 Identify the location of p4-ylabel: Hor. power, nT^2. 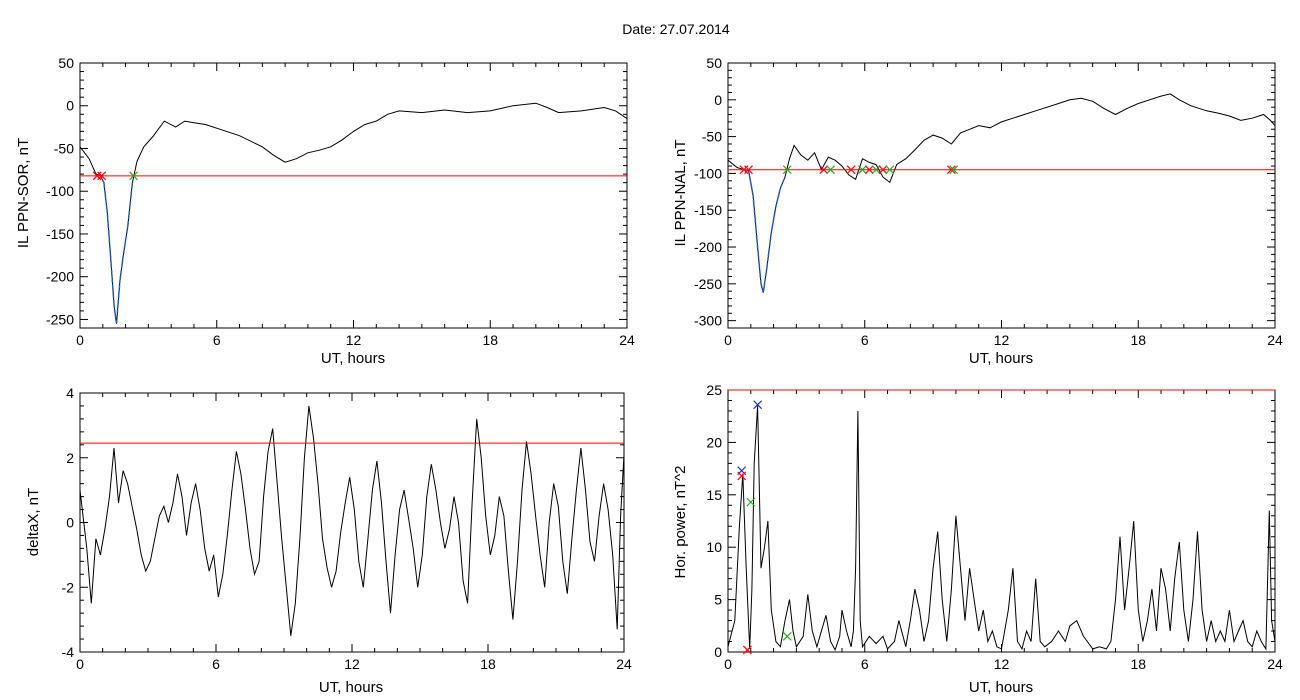
(680, 522).